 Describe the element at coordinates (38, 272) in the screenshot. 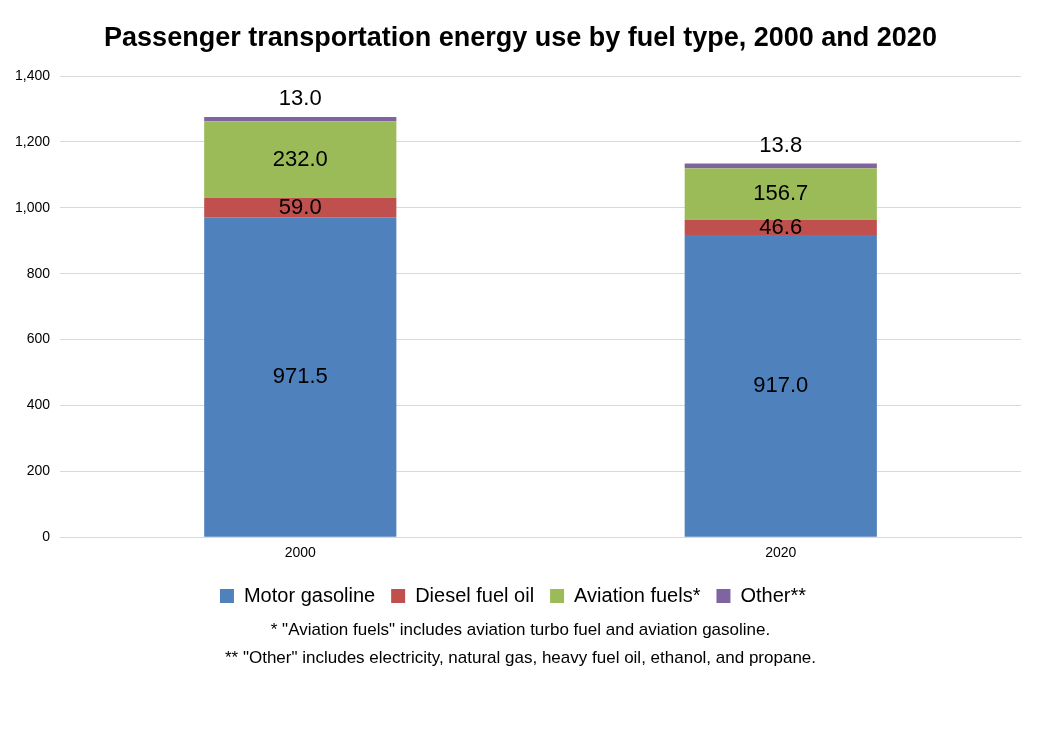

I see `y-tick-label: 800` at that location.